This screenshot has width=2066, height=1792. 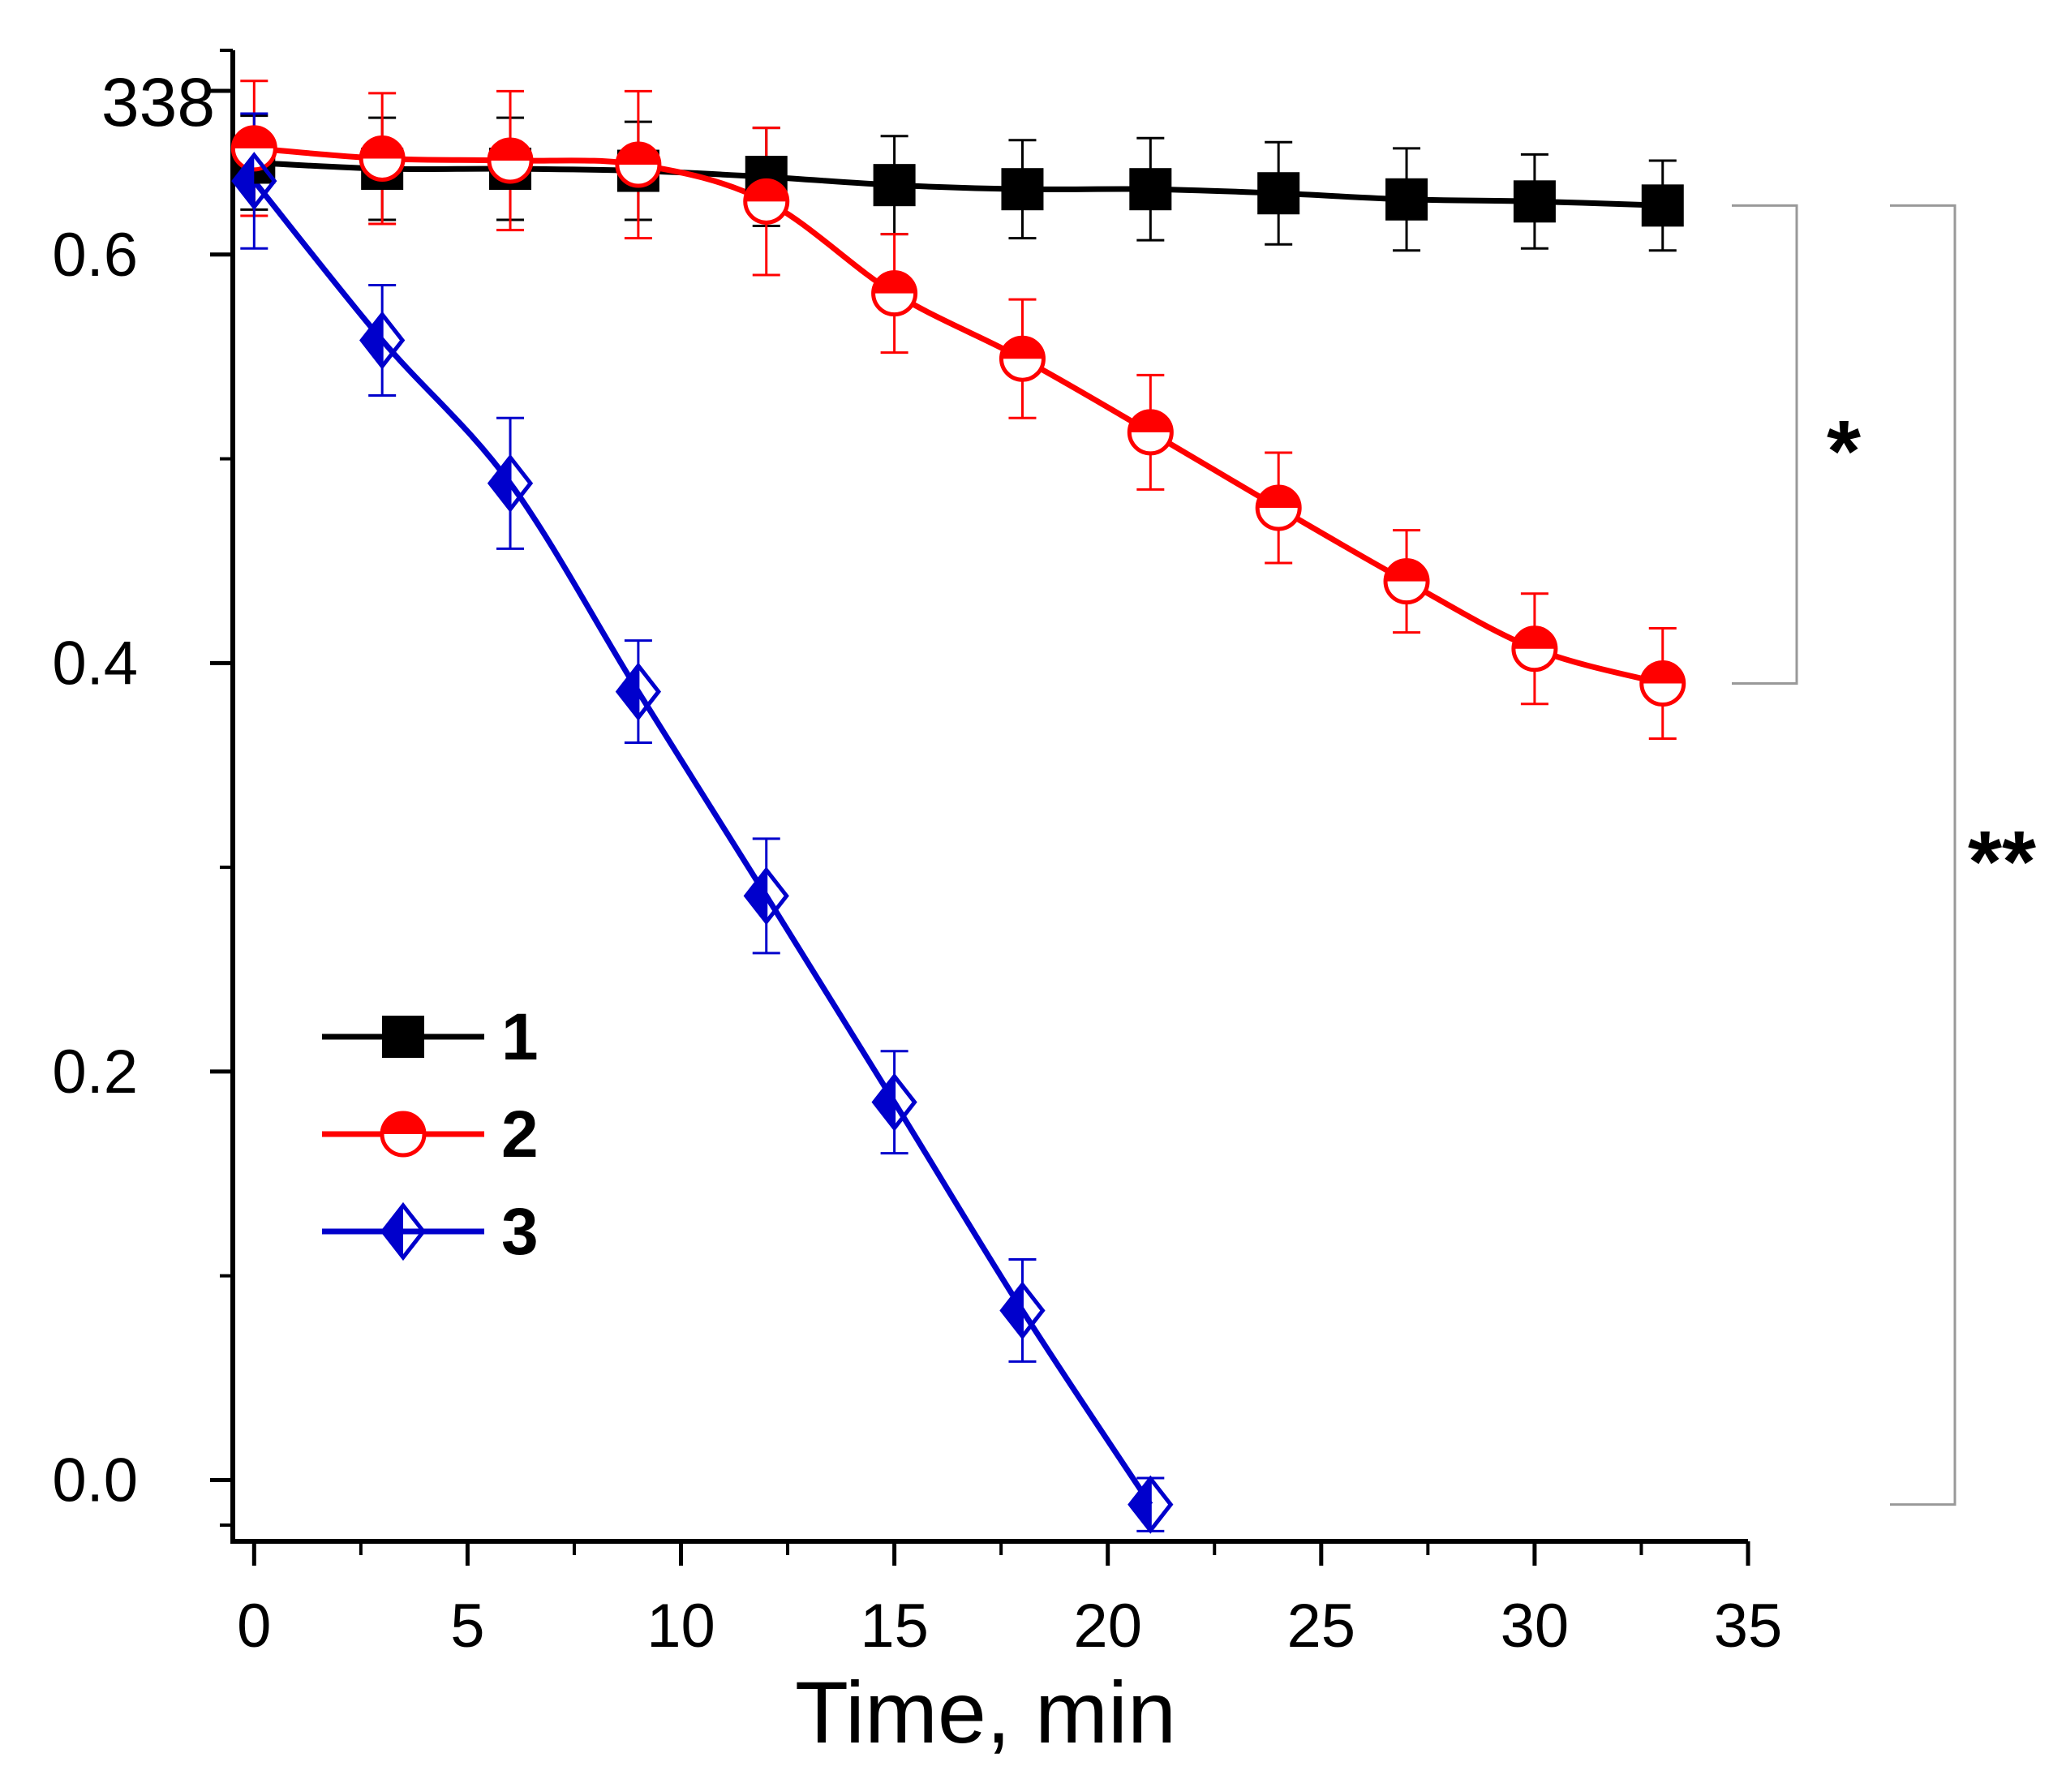 I want to click on significance-brackets: ***, so click(x=1884, y=855).